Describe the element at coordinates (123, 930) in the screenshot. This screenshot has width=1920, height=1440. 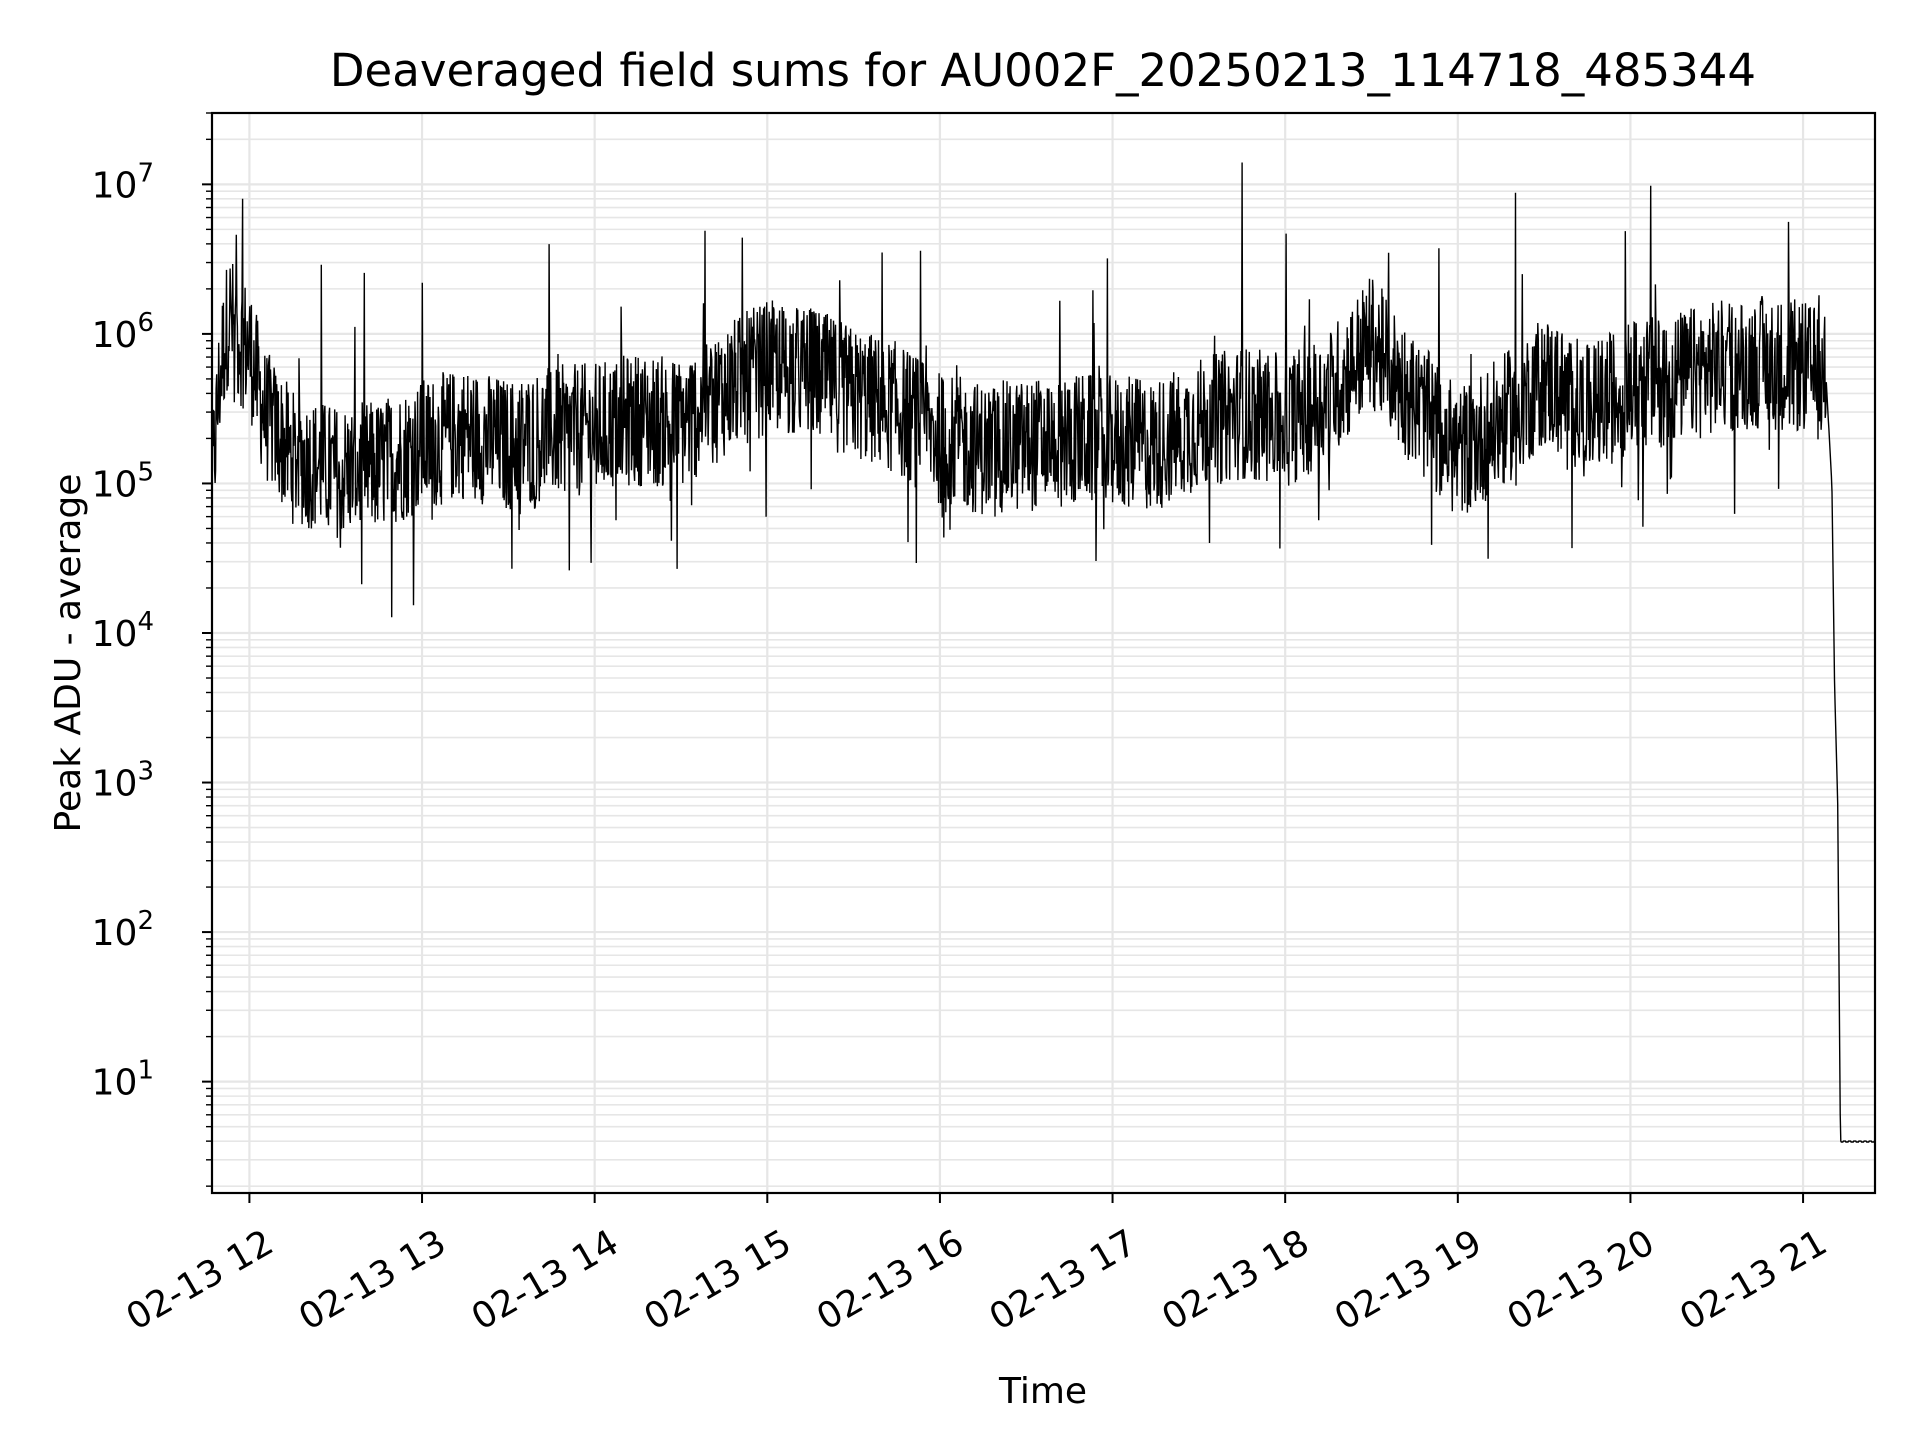
I see `y-tick-label: 10²` at that location.